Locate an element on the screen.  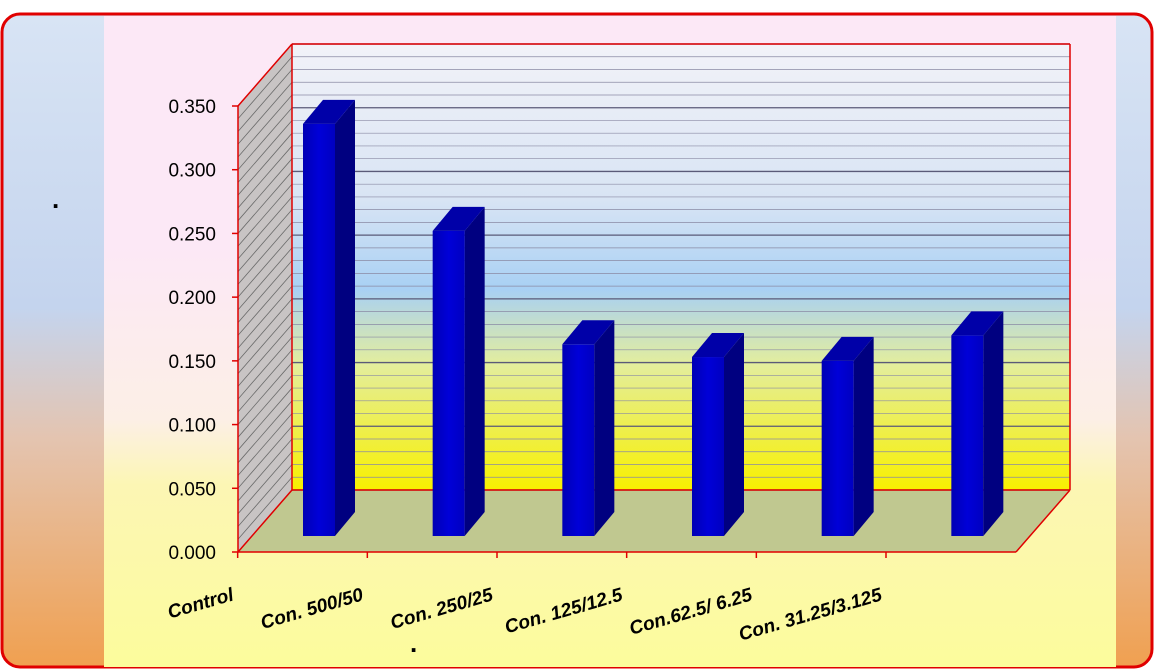
y-axis-ticks: 0.000 0.050 0.100 0.150 0.200 0.250 0.300 0.350 is located at coordinates (203, 330).